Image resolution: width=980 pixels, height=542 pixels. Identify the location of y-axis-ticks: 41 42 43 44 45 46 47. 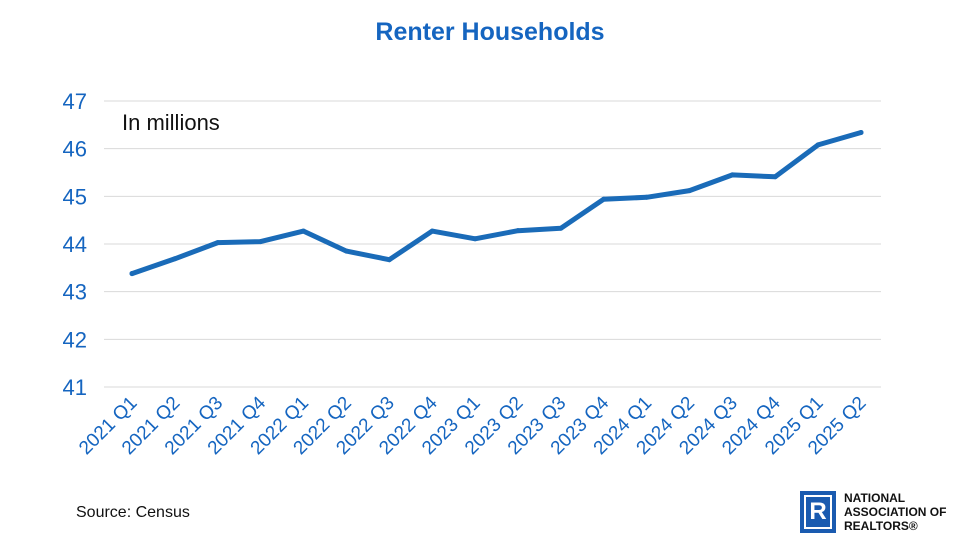
(75, 244).